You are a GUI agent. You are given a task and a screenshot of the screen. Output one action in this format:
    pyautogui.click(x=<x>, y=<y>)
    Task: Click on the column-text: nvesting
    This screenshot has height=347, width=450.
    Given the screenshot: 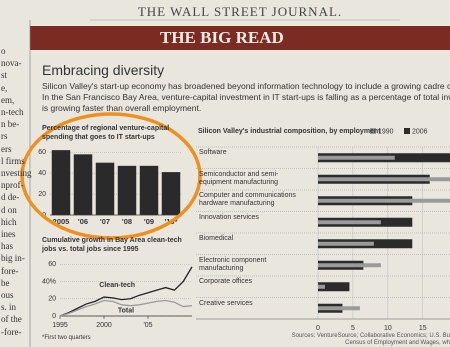 What is the action you would take?
    pyautogui.click(x=16, y=173)
    